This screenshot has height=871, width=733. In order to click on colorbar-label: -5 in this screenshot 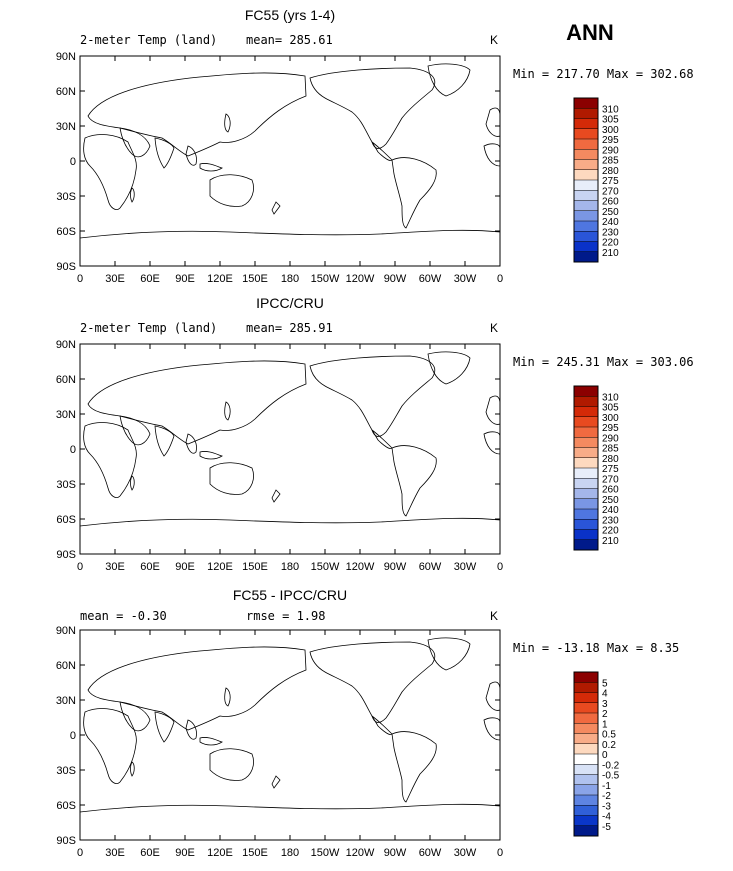, I will do `click(606, 827)`.